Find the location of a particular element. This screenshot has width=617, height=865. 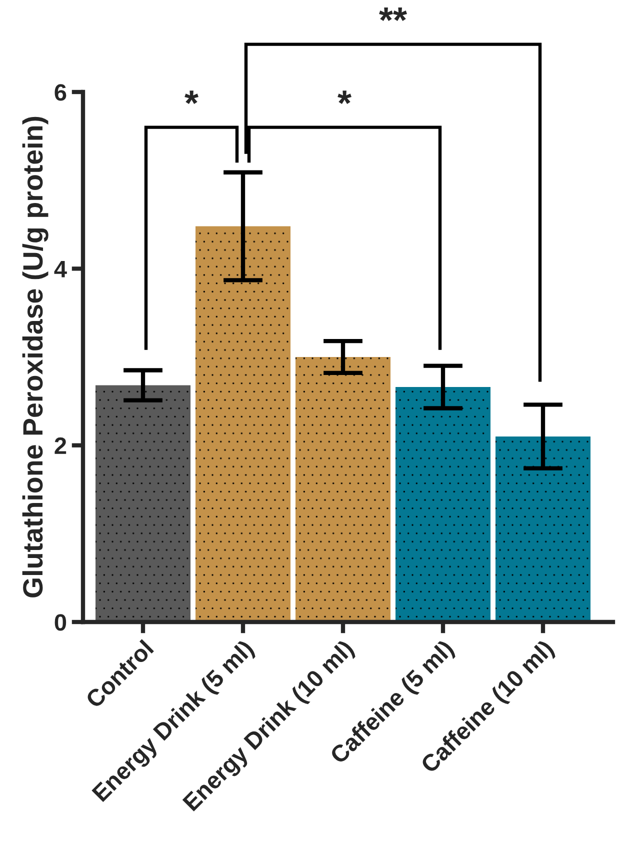

y-tick-label: 0 is located at coordinates (60, 622).